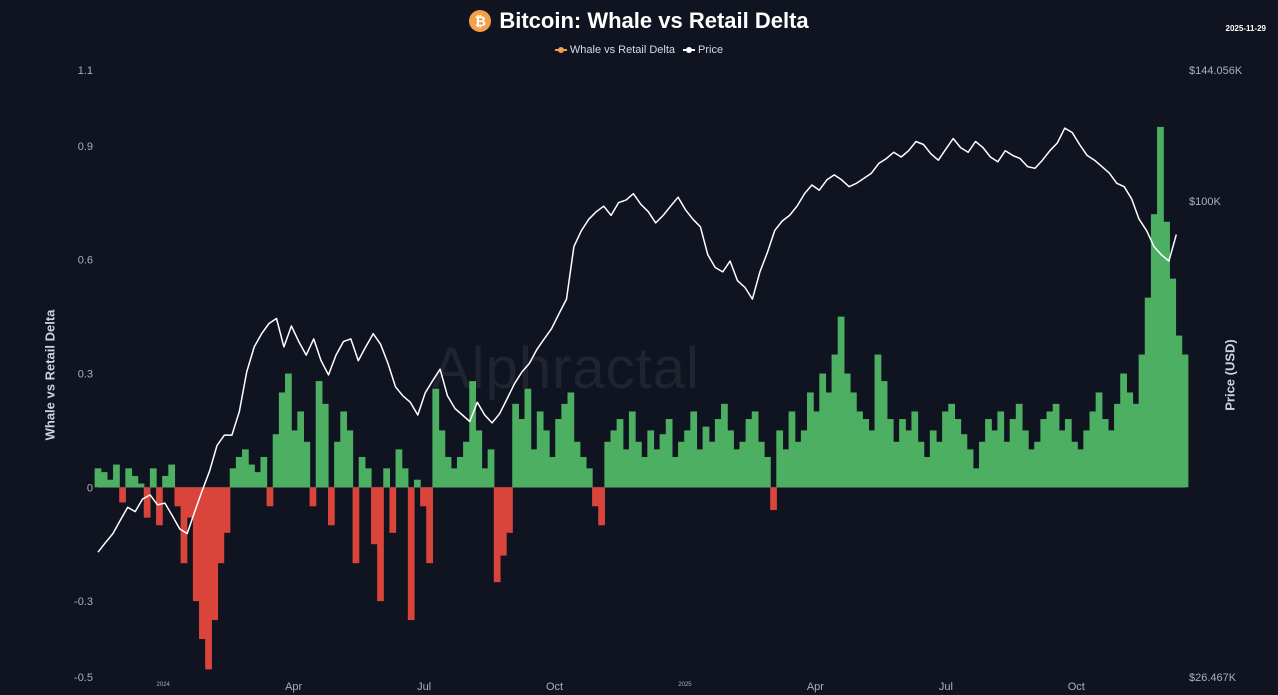 Image resolution: width=1278 pixels, height=695 pixels. What do you see at coordinates (85, 147) in the screenshot?
I see `y-tick-label: 0.9` at bounding box center [85, 147].